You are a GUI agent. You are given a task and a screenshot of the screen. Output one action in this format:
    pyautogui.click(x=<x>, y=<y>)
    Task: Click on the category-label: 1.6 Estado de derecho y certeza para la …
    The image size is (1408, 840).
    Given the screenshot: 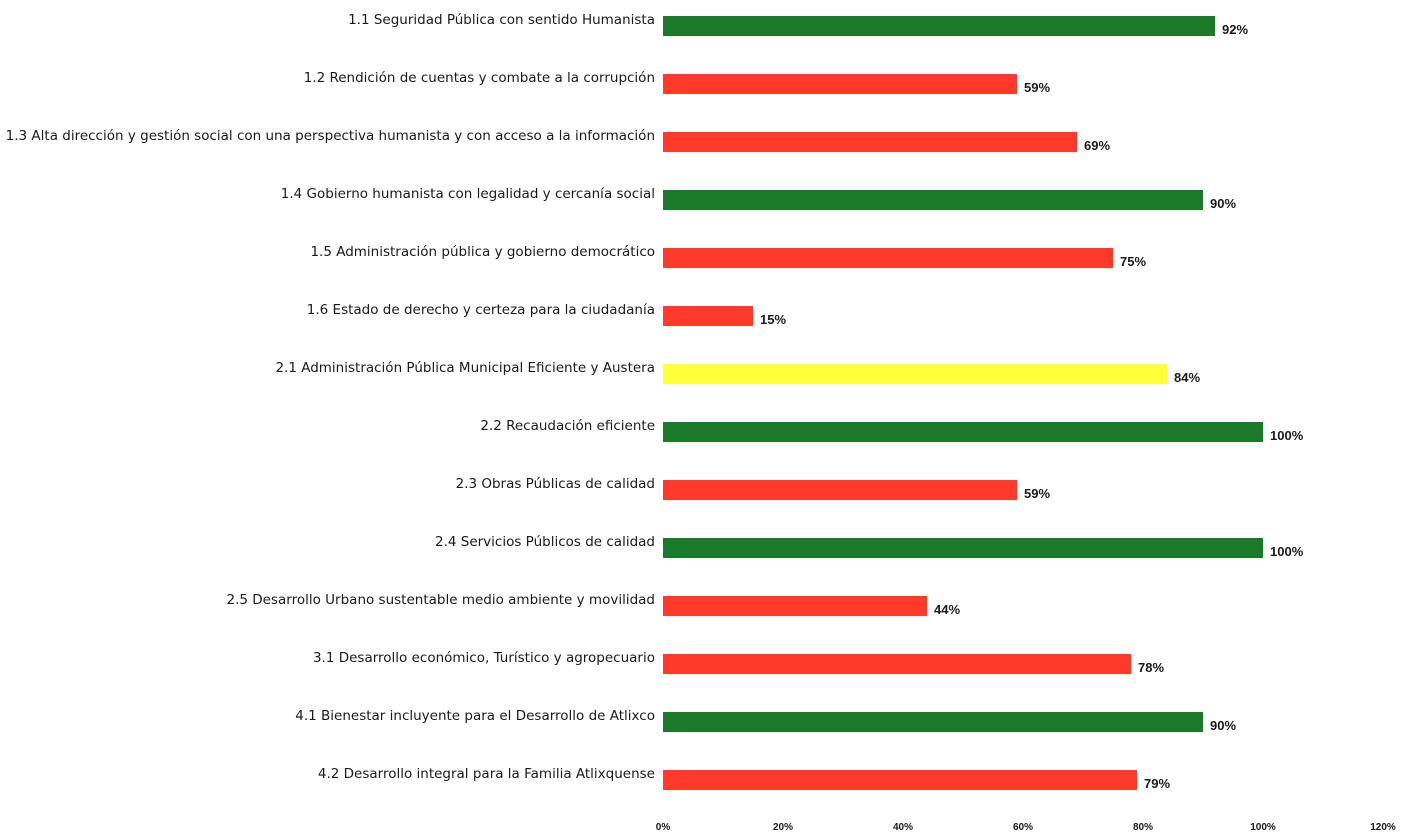 What is the action you would take?
    pyautogui.click(x=481, y=310)
    